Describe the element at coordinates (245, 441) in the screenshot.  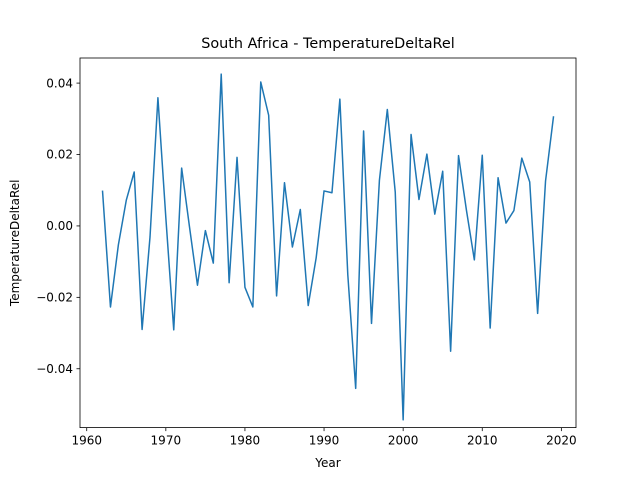
I see `x-tick-label: 1980` at that location.